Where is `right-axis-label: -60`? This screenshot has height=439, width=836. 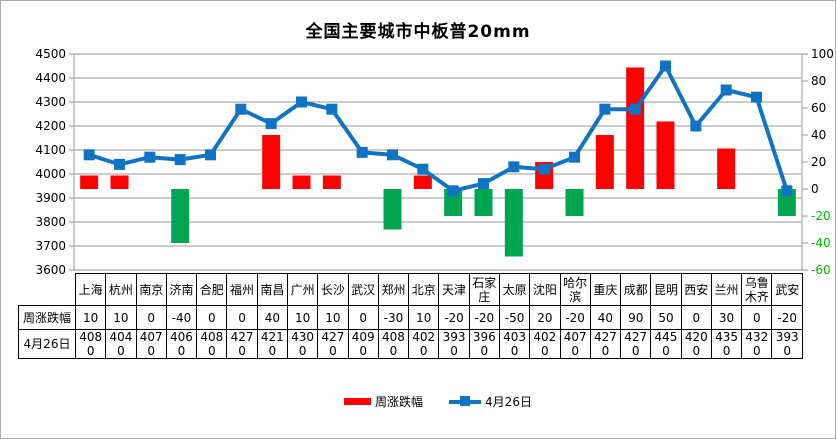 right-axis-label: -60 is located at coordinates (821, 270).